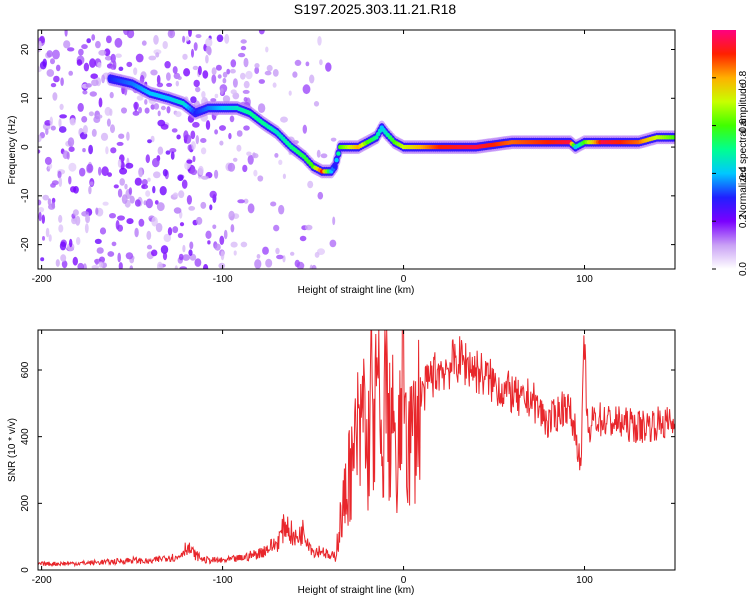 This screenshot has height=600, width=750. What do you see at coordinates (356, 290) in the screenshot?
I see `spectrogram-x-label: Height of straight line (km)` at bounding box center [356, 290].